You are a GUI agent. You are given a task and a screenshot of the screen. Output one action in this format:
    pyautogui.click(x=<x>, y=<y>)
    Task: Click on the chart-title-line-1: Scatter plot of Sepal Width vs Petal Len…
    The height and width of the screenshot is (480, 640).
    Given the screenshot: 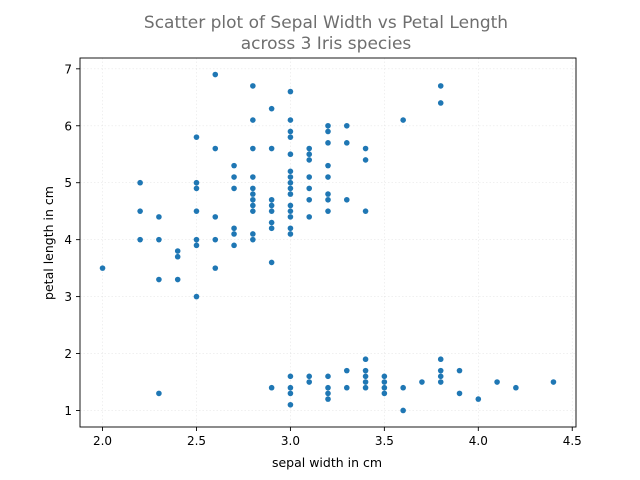 What is the action you would take?
    pyautogui.click(x=326, y=23)
    